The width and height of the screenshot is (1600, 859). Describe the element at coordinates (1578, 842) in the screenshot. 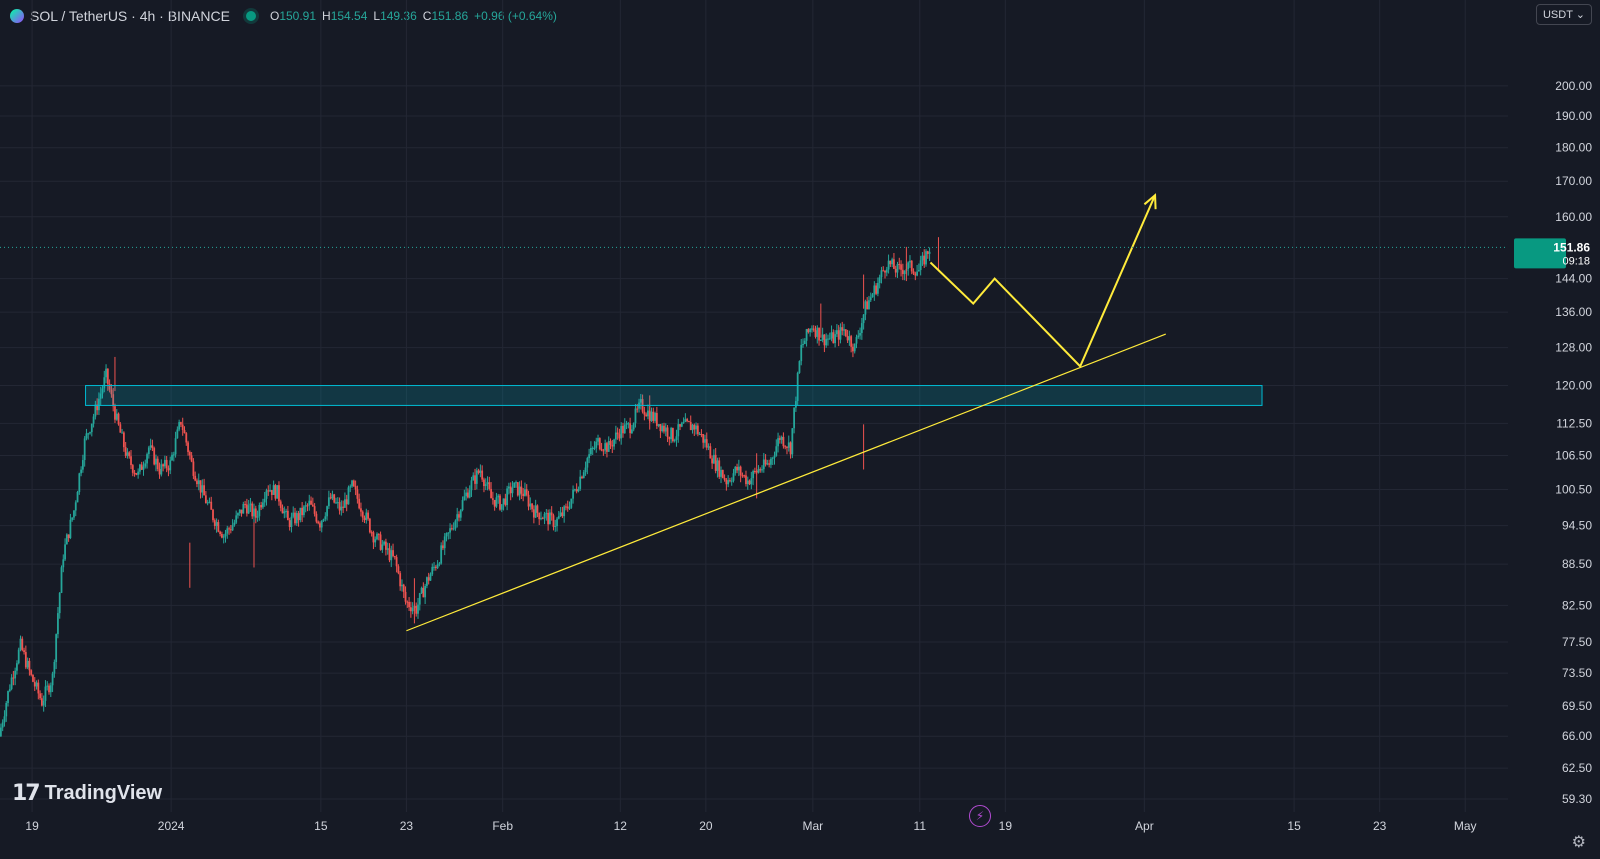

I see `gear-icon: ⚙` at that location.